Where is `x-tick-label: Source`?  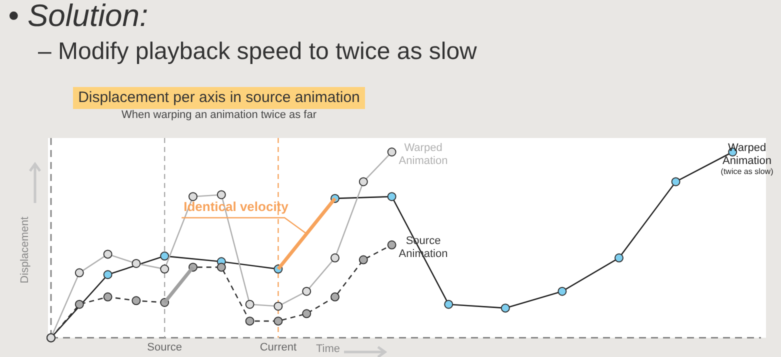
x-tick-label: Source is located at coordinates (164, 347).